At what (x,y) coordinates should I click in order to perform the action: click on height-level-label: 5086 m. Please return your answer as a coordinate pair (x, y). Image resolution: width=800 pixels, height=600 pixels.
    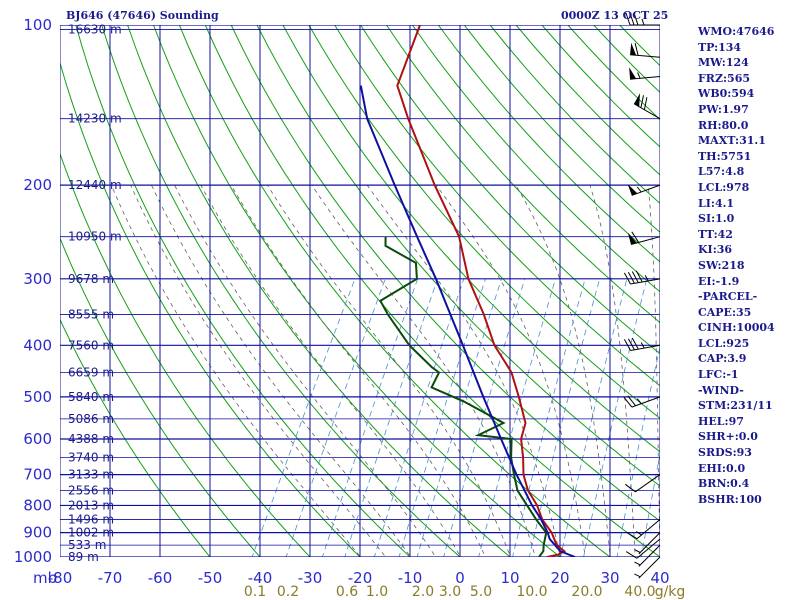
    Looking at the image, I should click on (91, 419).